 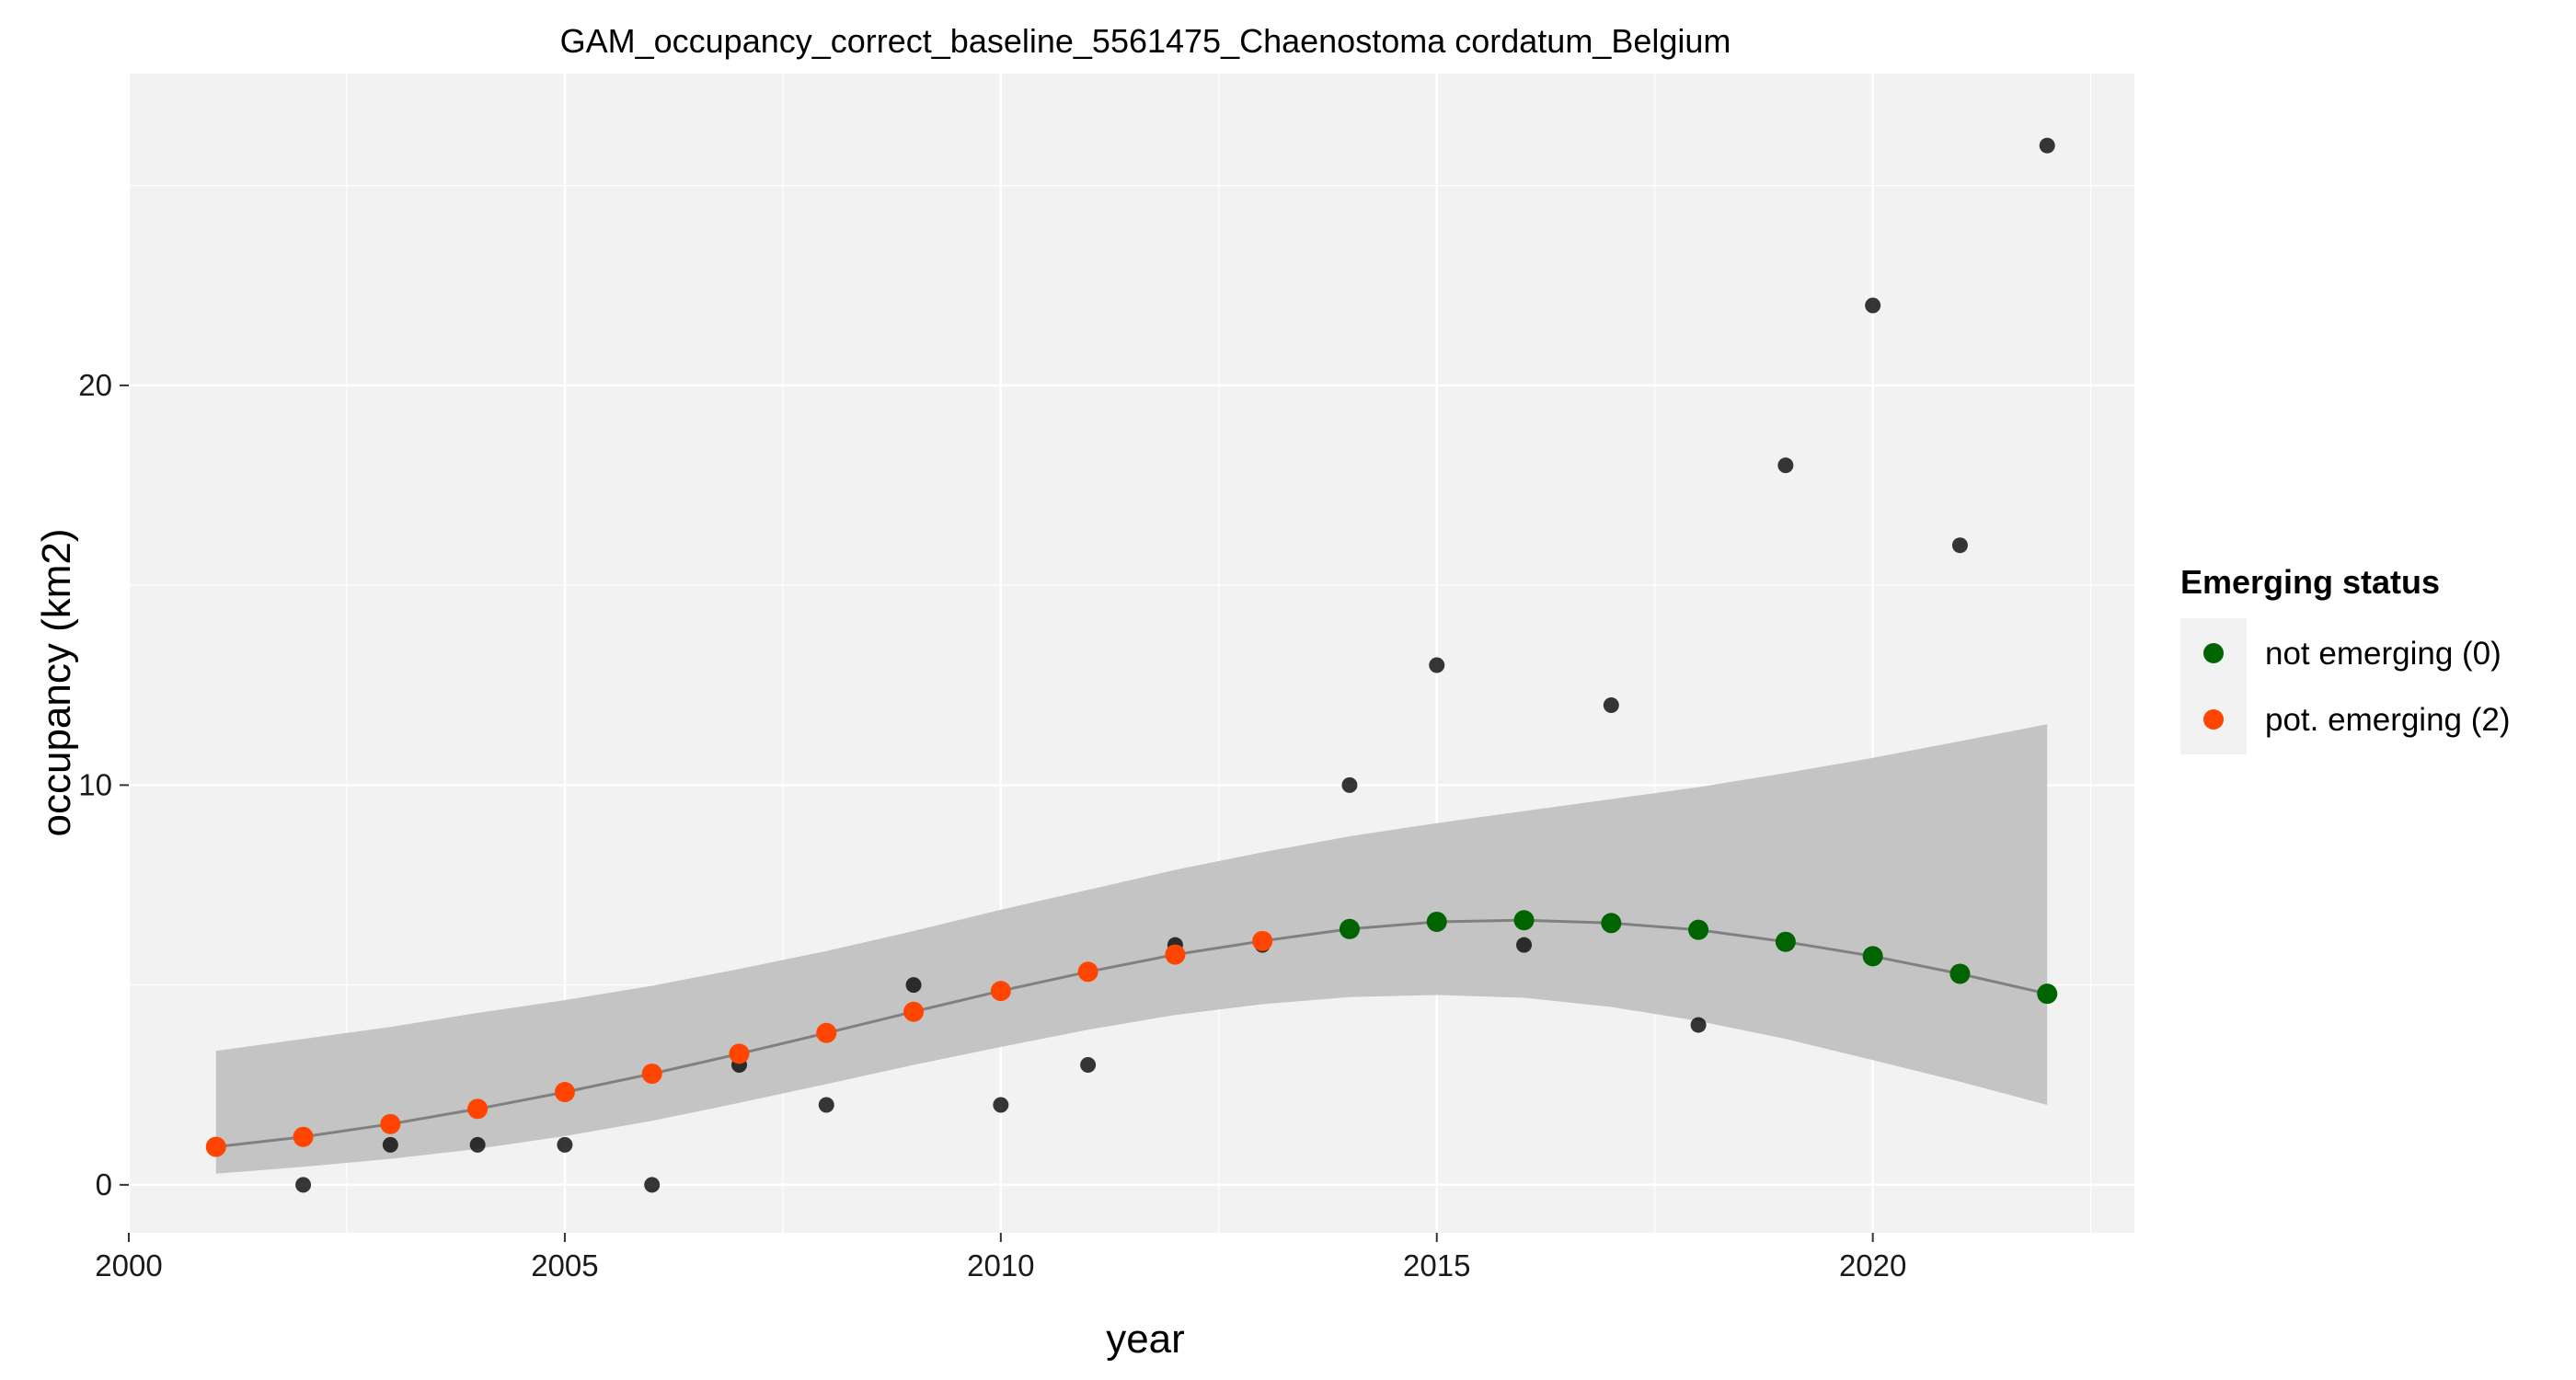 I want to click on legend-entry-label: pot. emerging (2), so click(x=2388, y=720).